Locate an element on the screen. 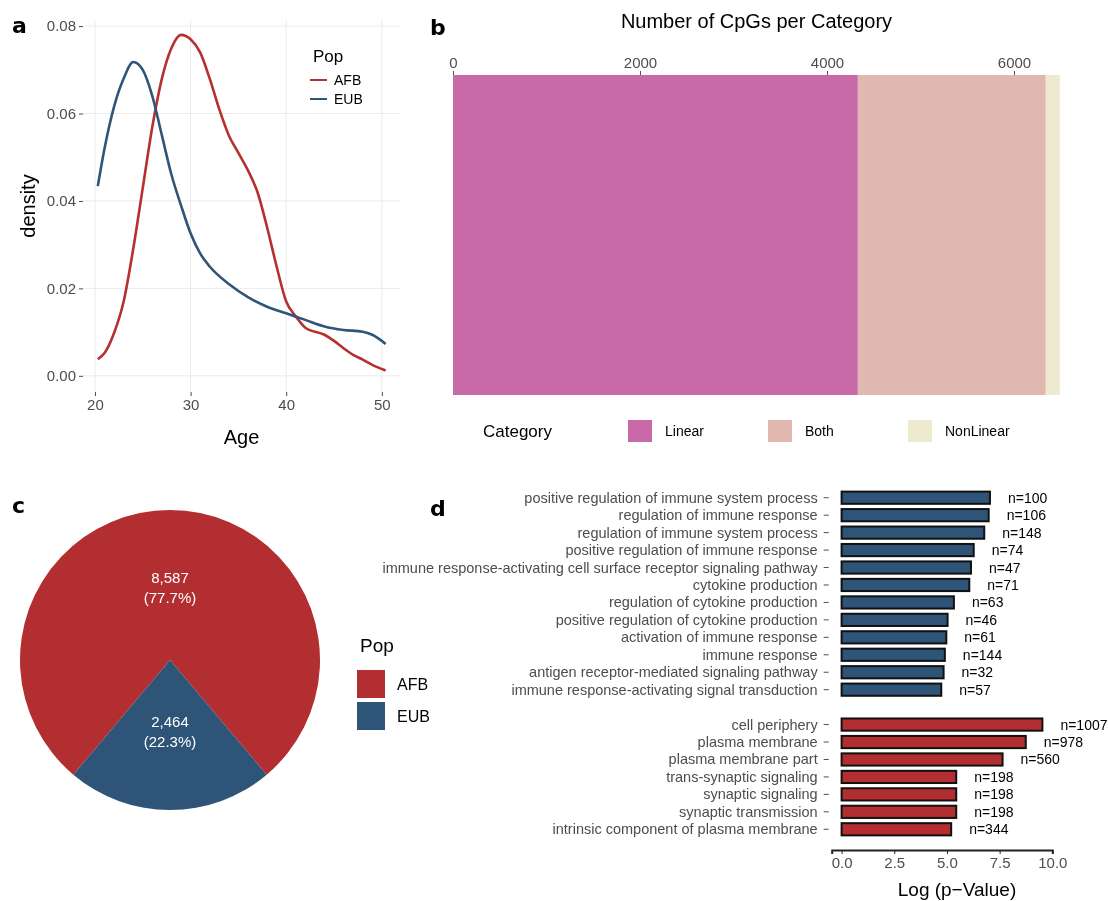  annotation: n=47 is located at coordinates (1004, 567).